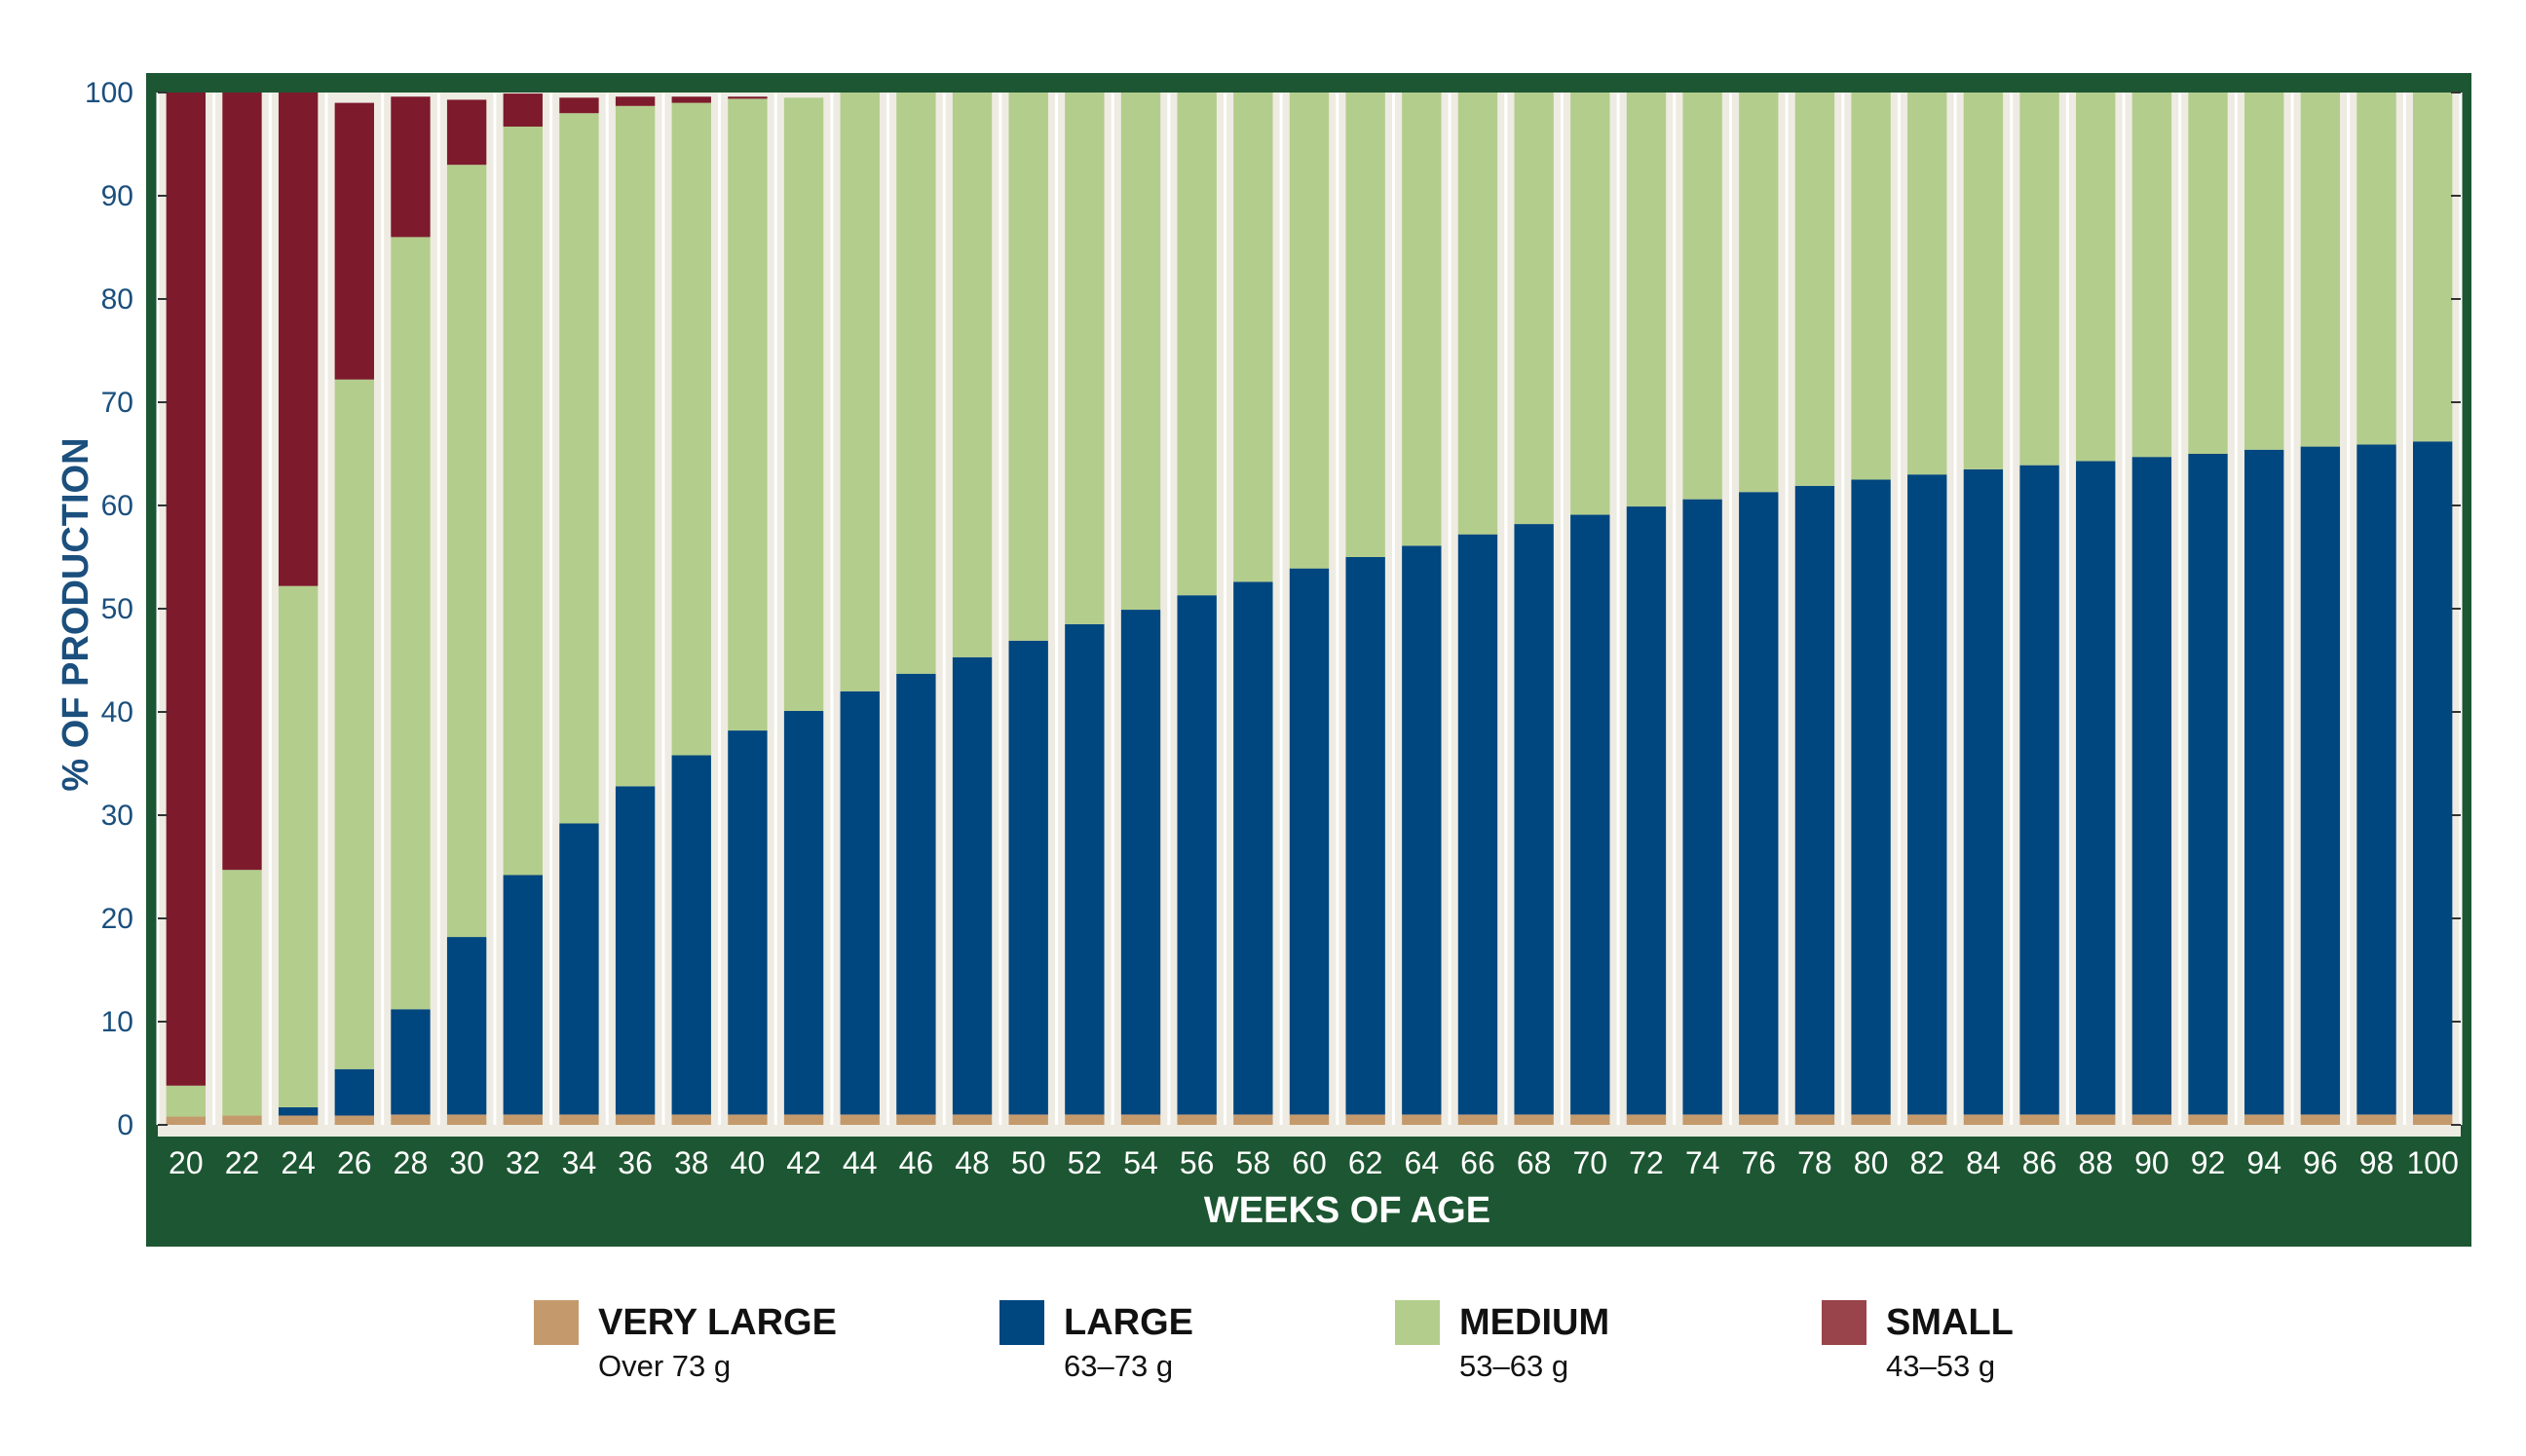 The width and height of the screenshot is (2526, 1456). Describe the element at coordinates (1926, 1162) in the screenshot. I see `x-tick-label: 82` at that location.